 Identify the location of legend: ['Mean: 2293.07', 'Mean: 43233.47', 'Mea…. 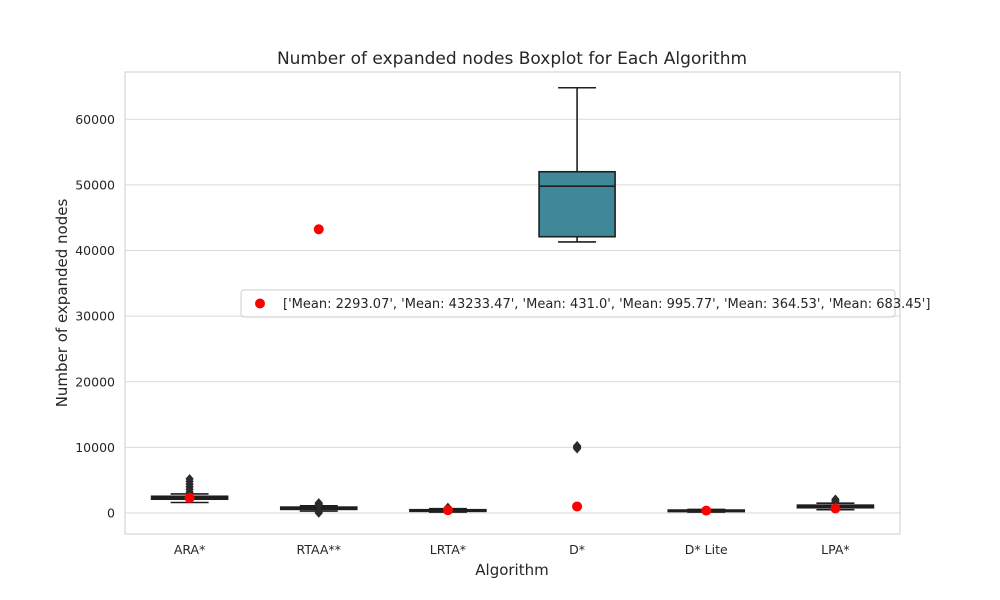
(585, 303).